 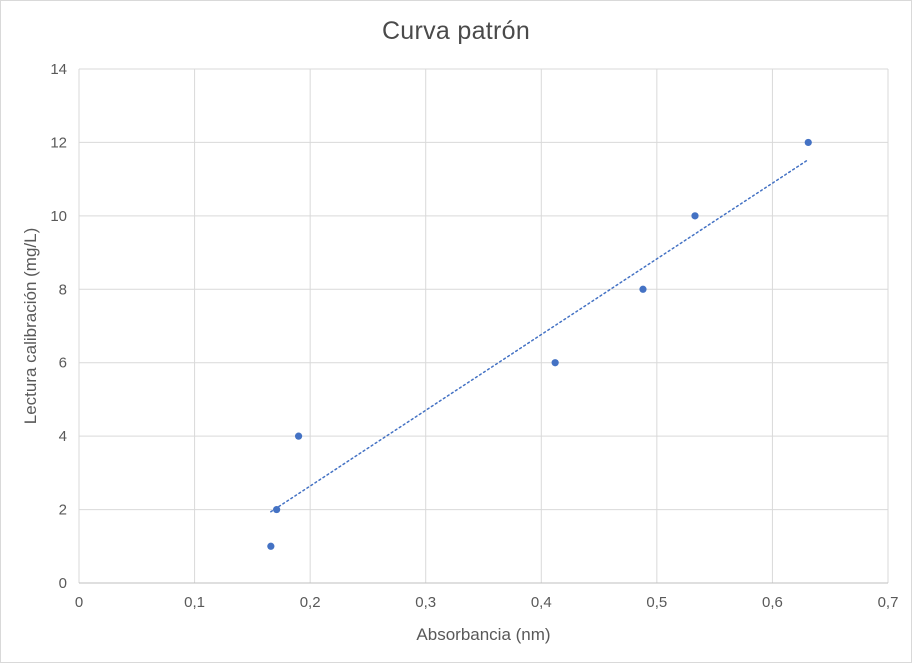 What do you see at coordinates (58, 69) in the screenshot?
I see `y-tick-label: 14` at bounding box center [58, 69].